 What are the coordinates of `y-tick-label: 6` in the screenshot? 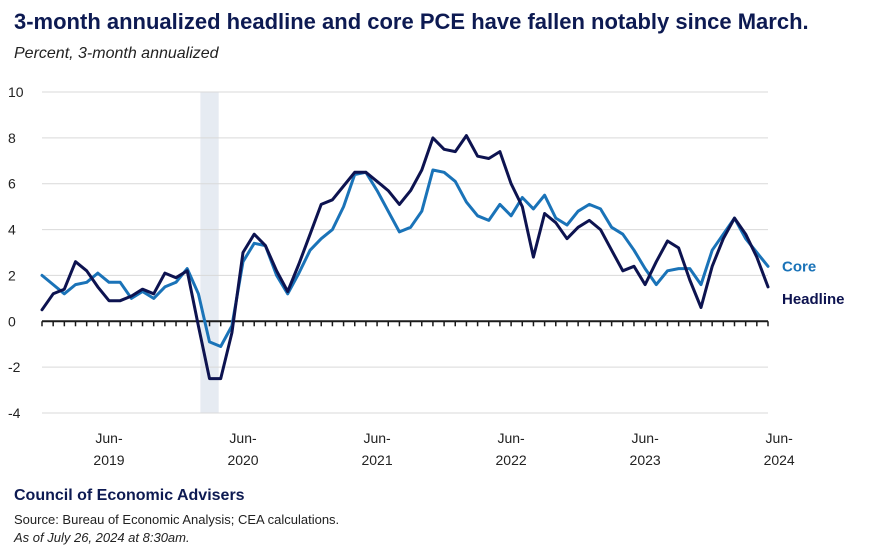 It's located at (12, 184).